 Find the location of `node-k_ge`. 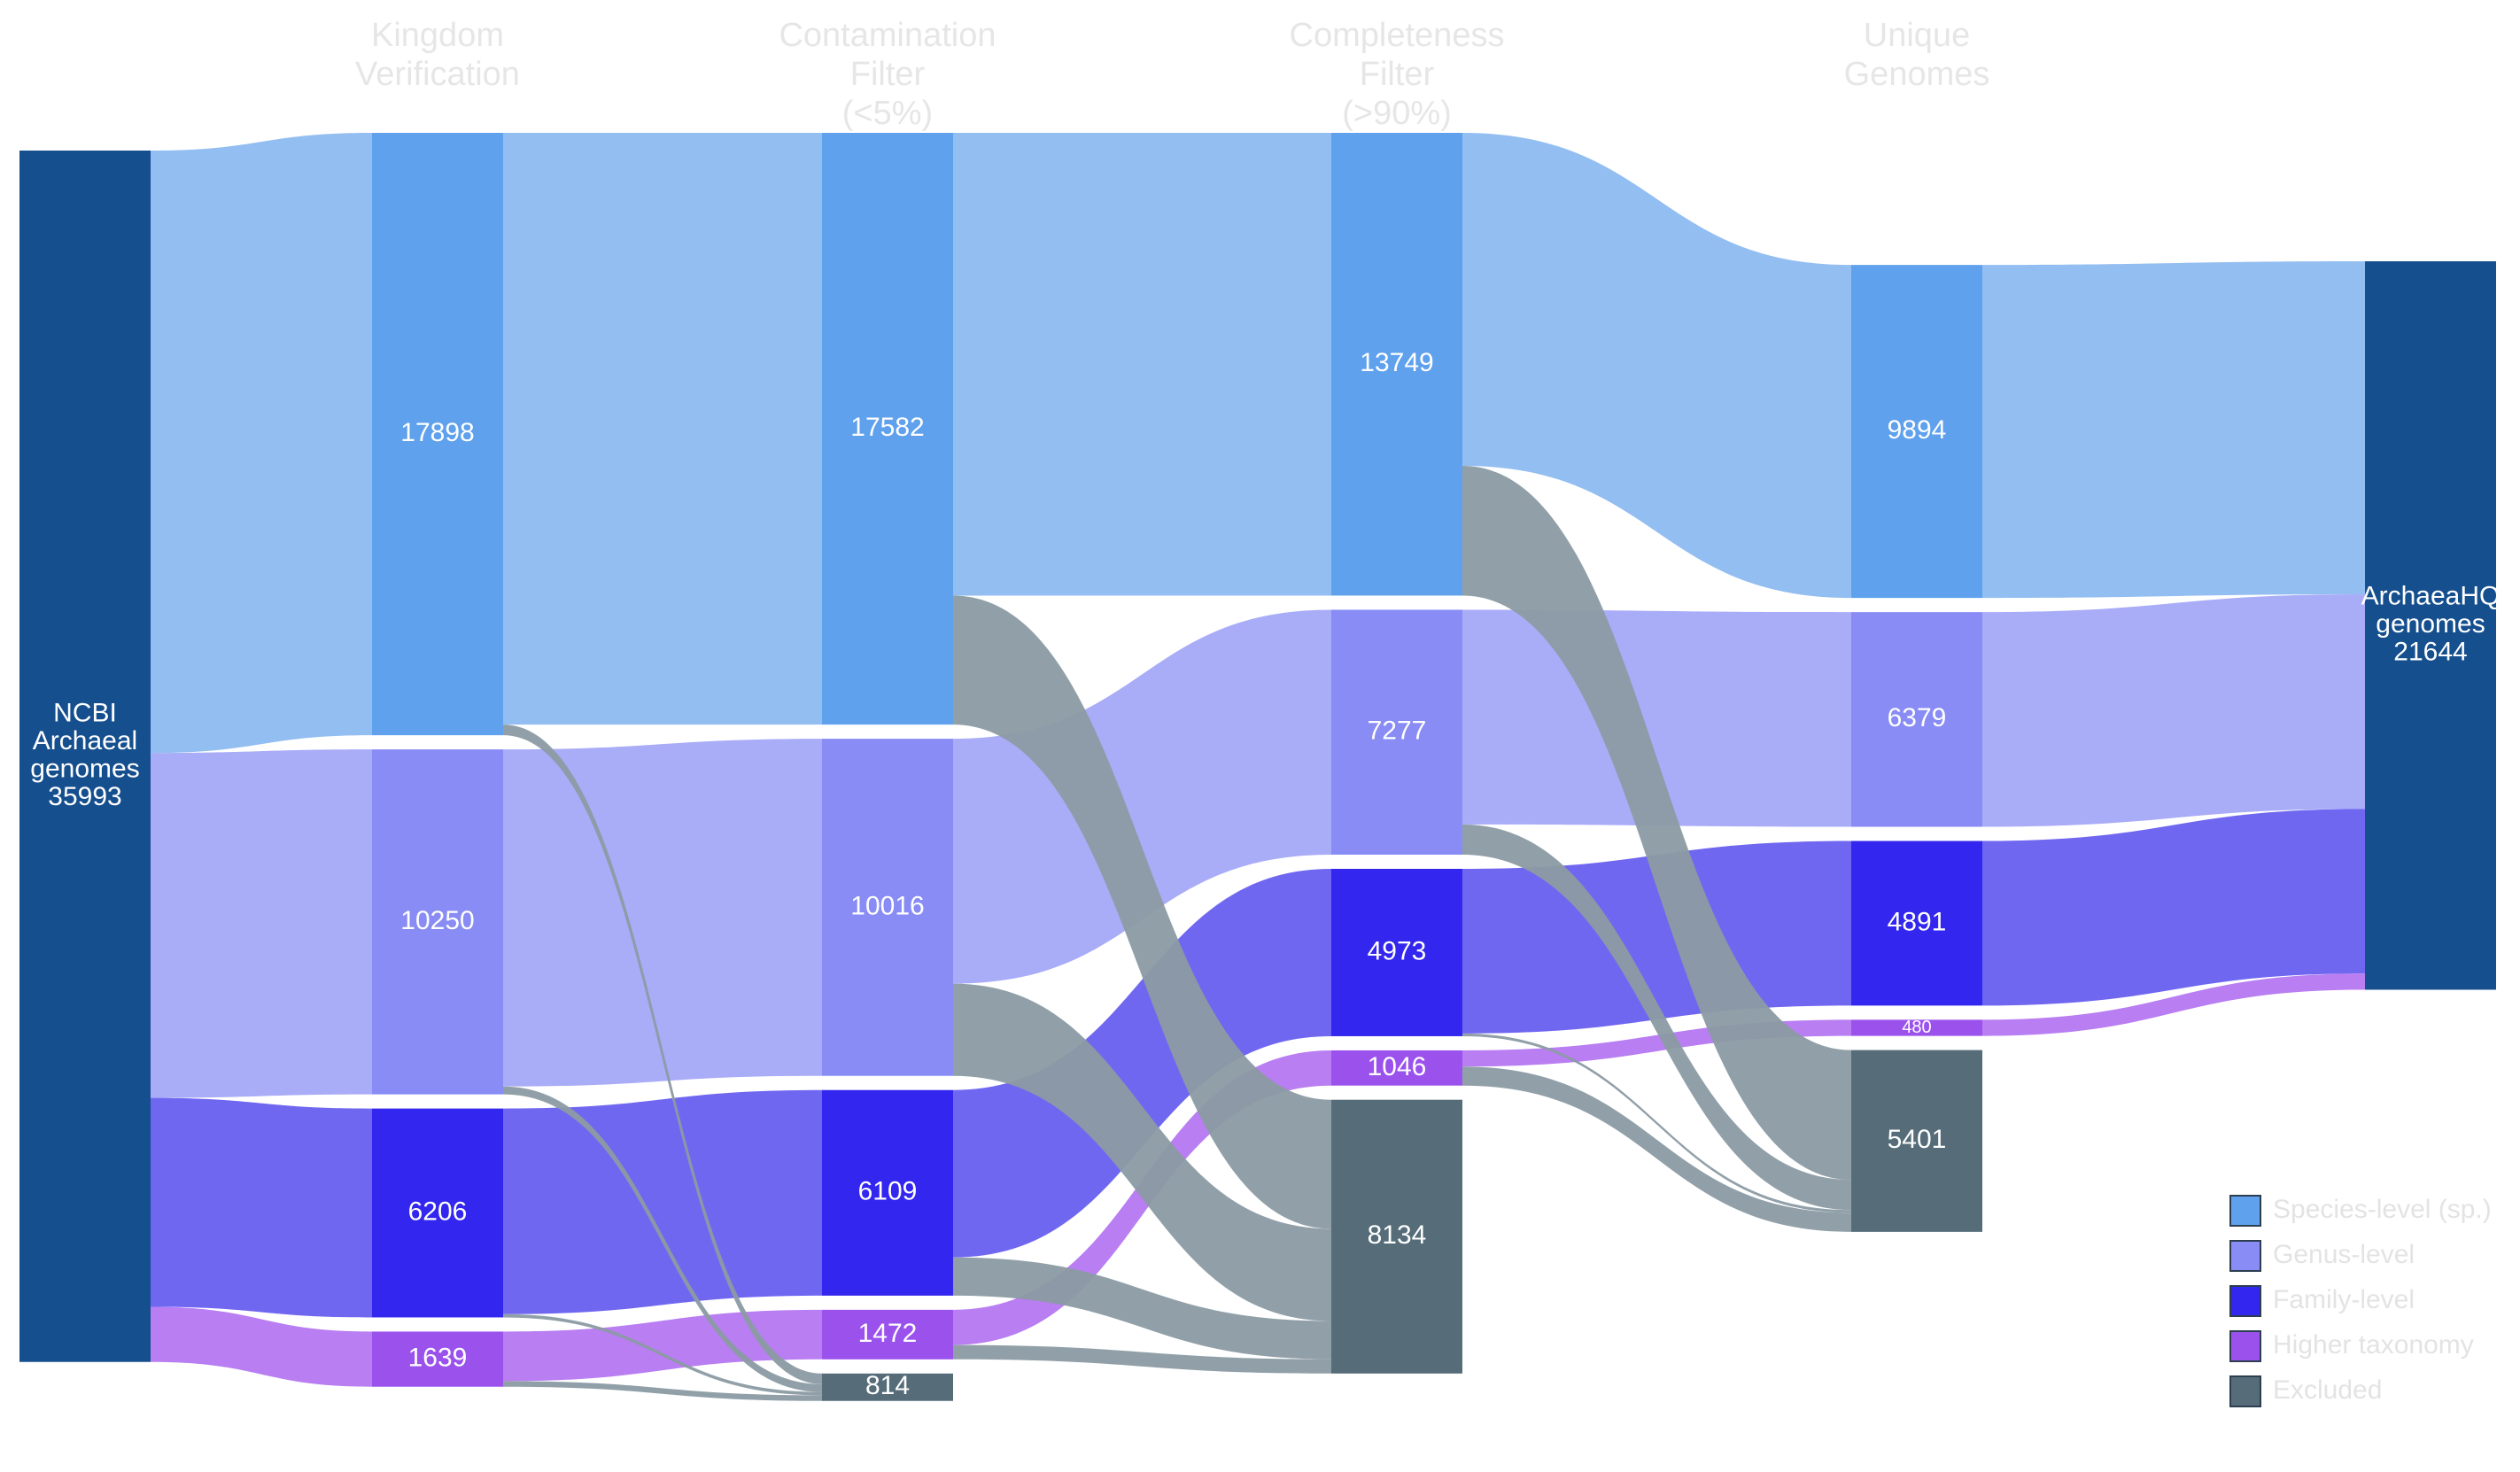

node-k_ge is located at coordinates (437, 922).